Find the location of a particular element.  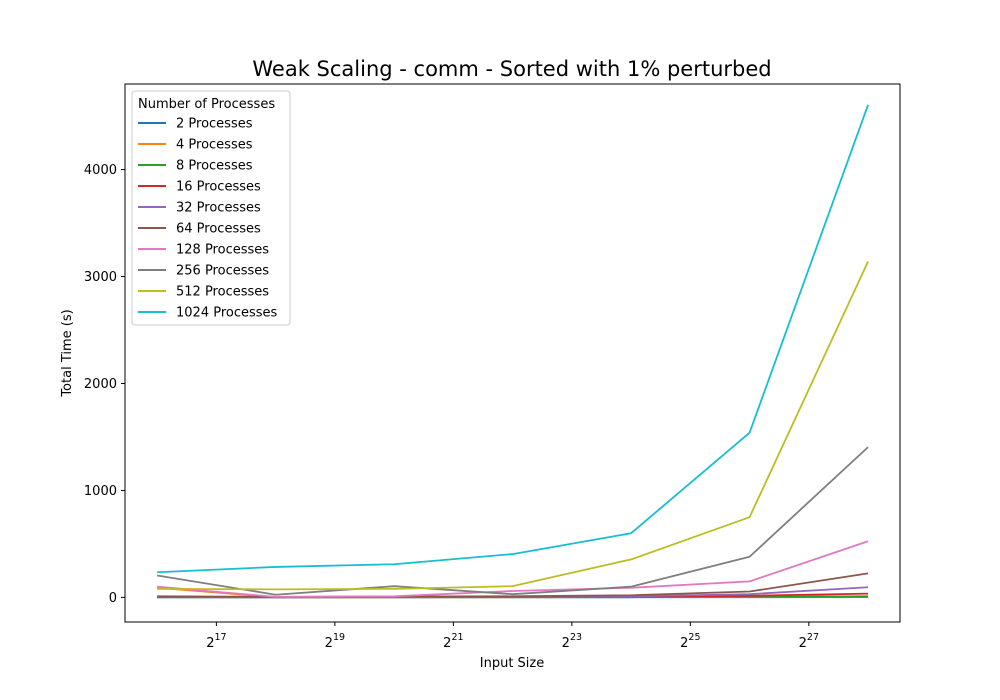

x-axis: 217 219 221 223 225 227 is located at coordinates (512, 636).